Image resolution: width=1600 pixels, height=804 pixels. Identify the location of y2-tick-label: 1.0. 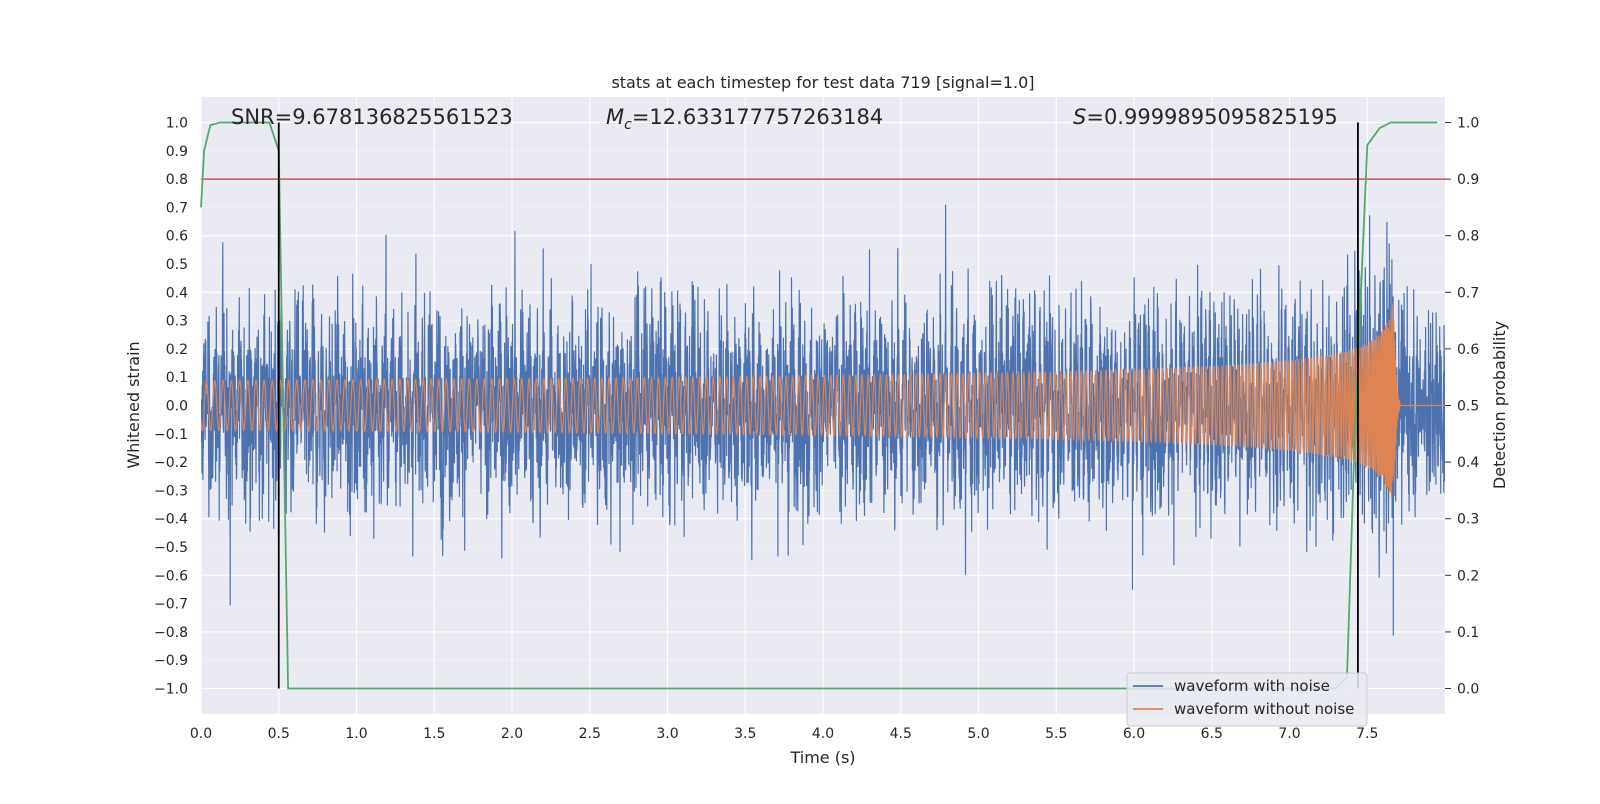
(1468, 123).